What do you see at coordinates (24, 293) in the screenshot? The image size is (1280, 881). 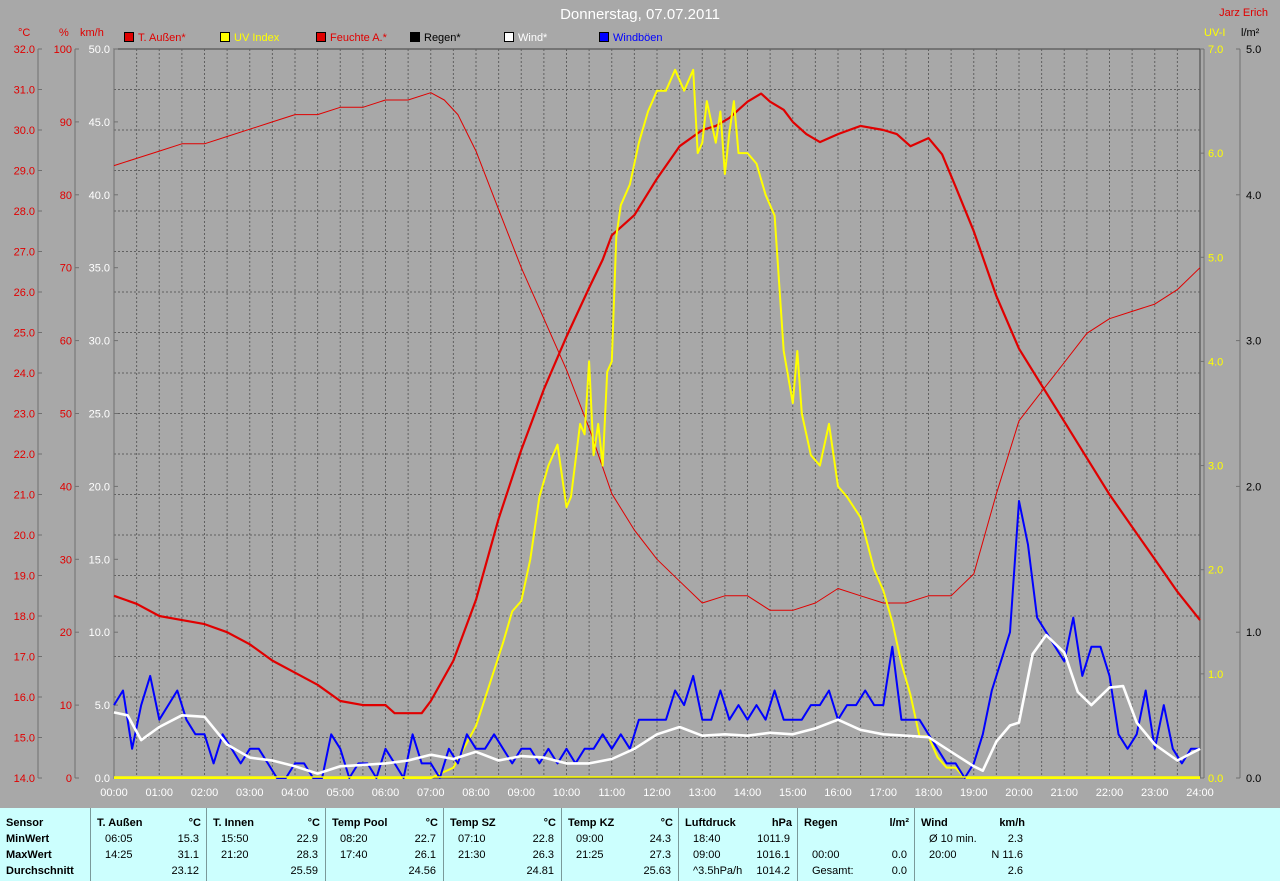 I see `y-tick-label: 26.0` at bounding box center [24, 293].